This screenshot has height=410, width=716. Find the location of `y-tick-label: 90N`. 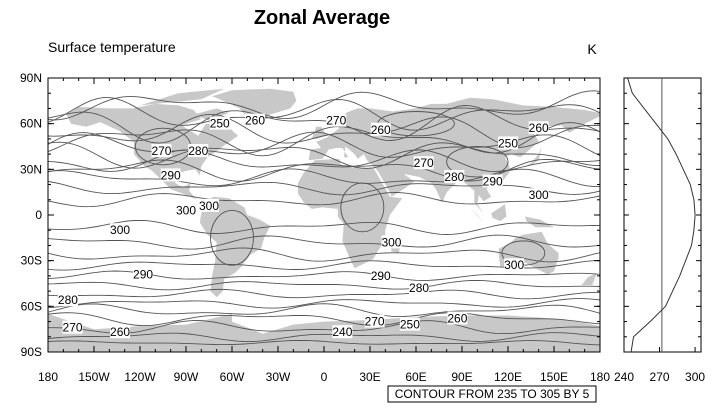

y-tick-label: 90N is located at coordinates (31, 78).